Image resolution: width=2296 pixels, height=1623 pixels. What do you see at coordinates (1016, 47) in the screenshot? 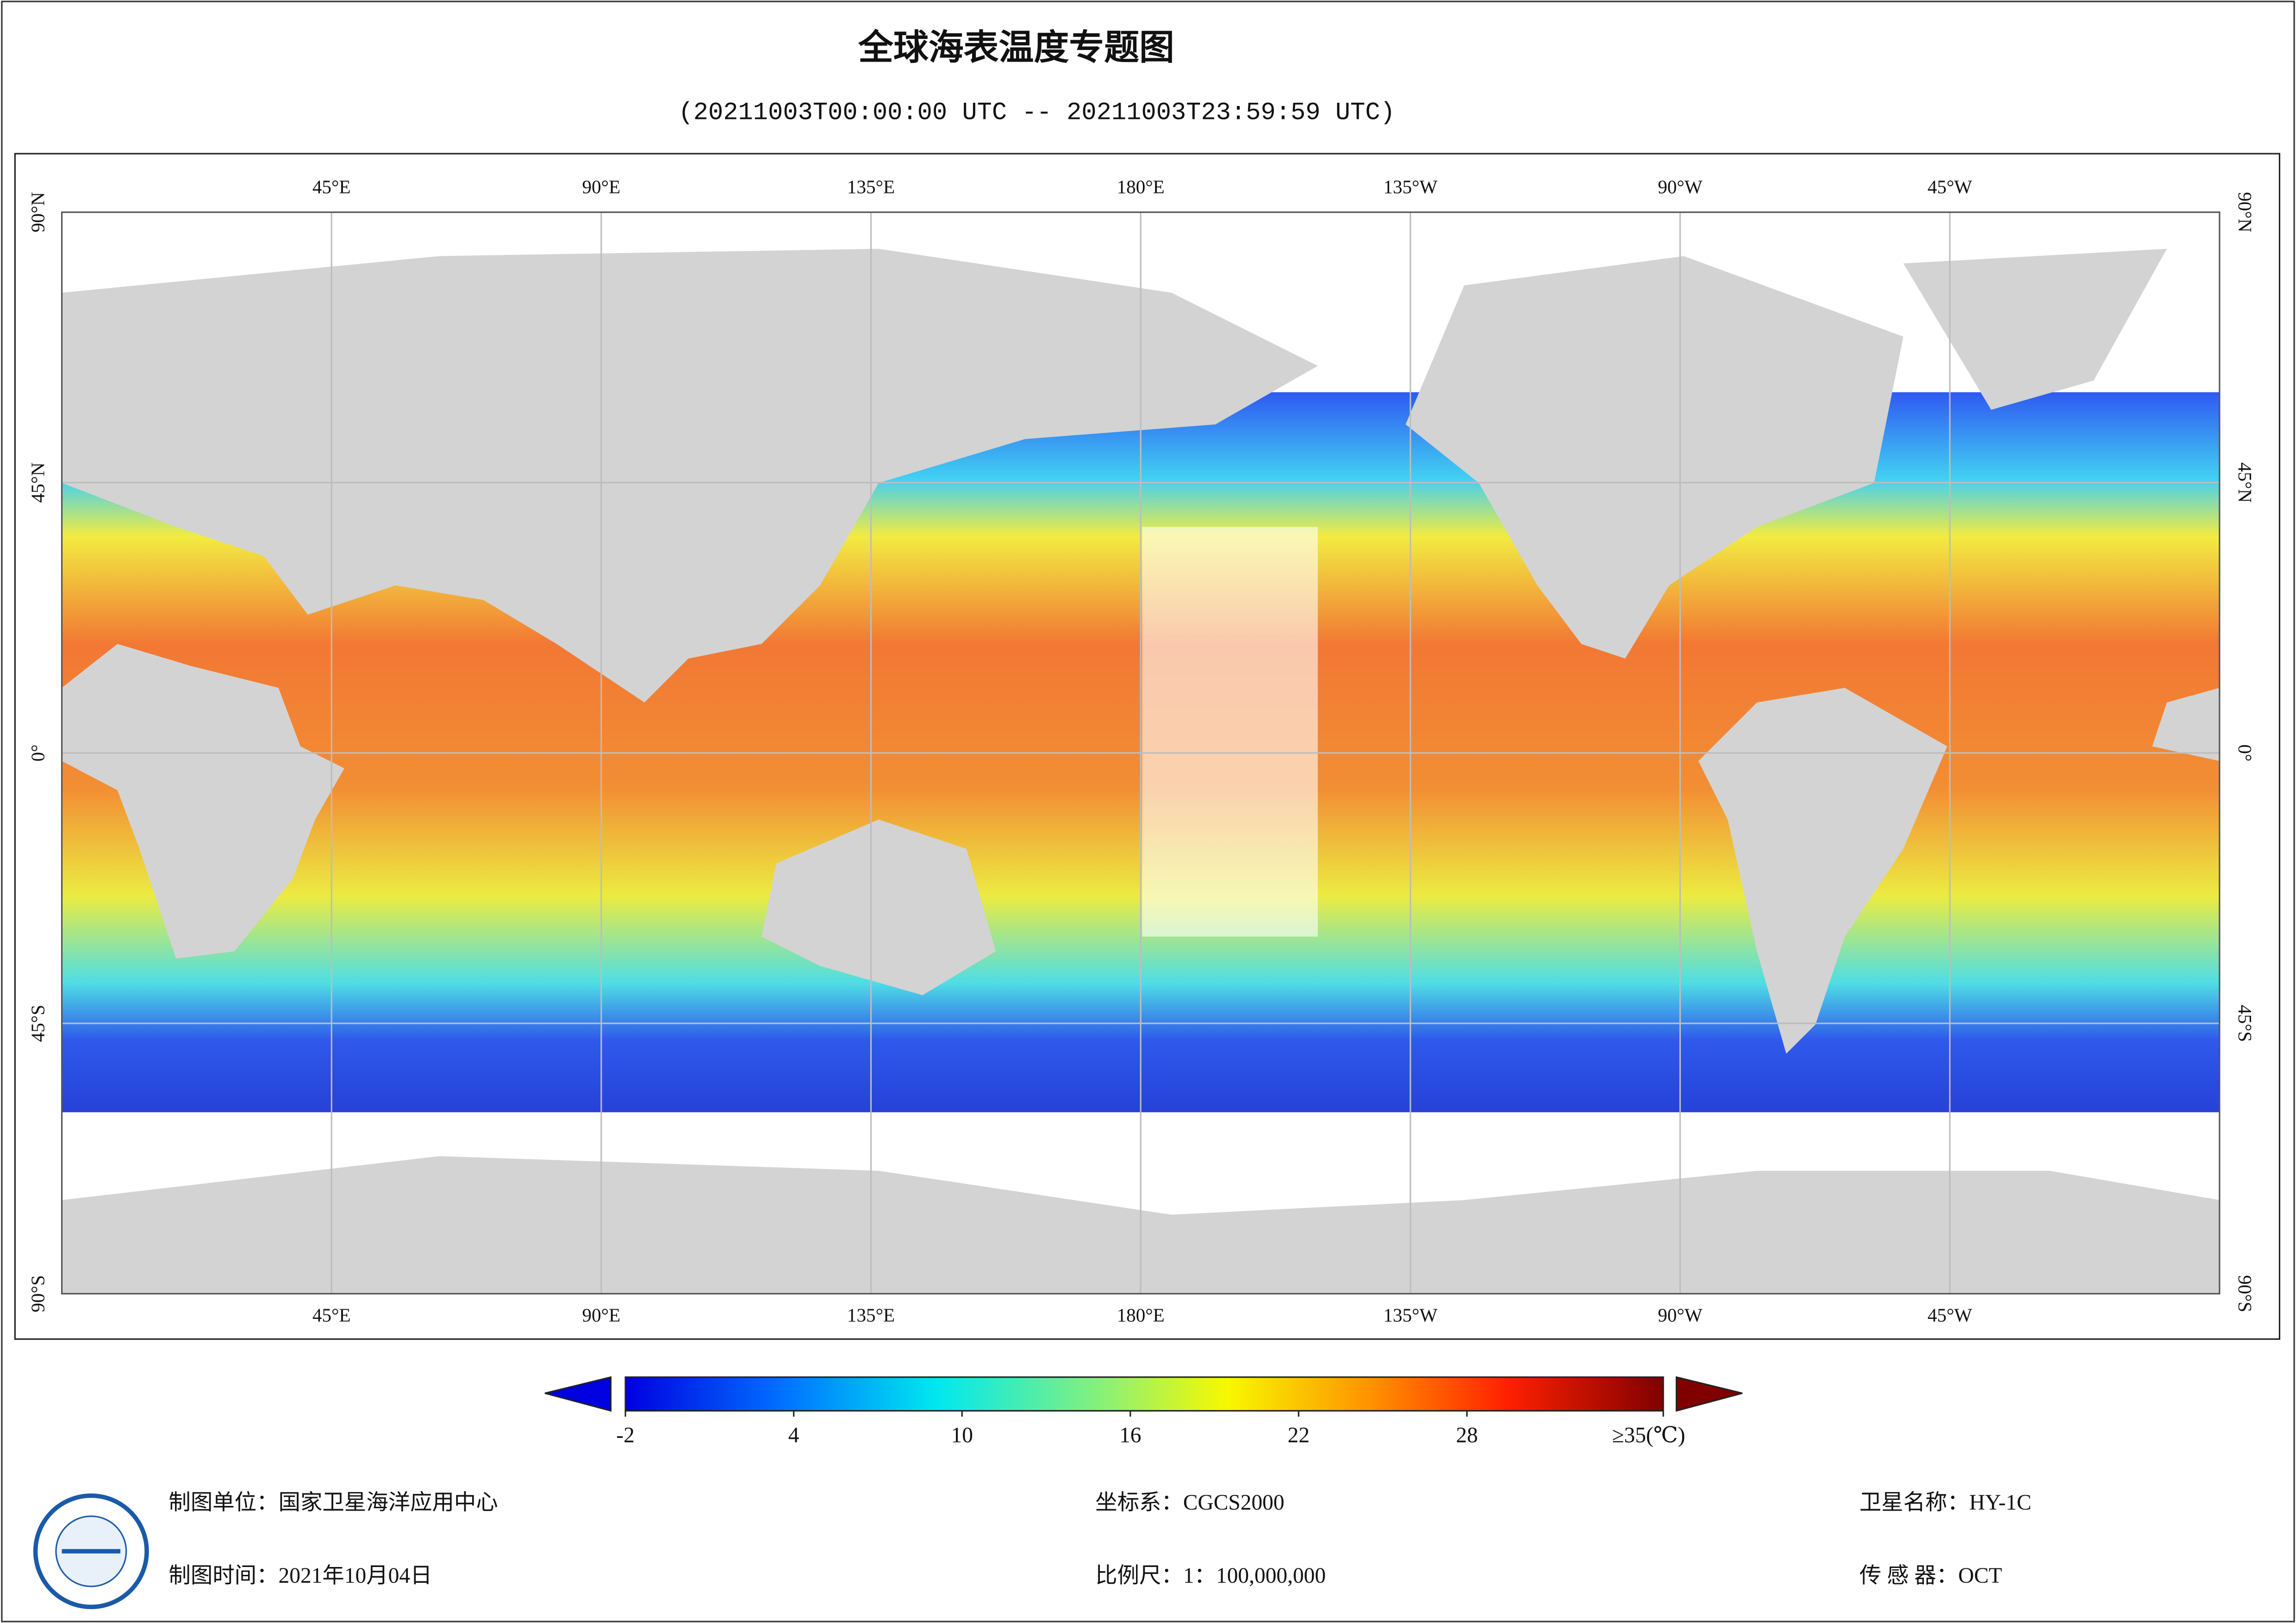
I see `title: 全球海表温度专题图` at bounding box center [1016, 47].